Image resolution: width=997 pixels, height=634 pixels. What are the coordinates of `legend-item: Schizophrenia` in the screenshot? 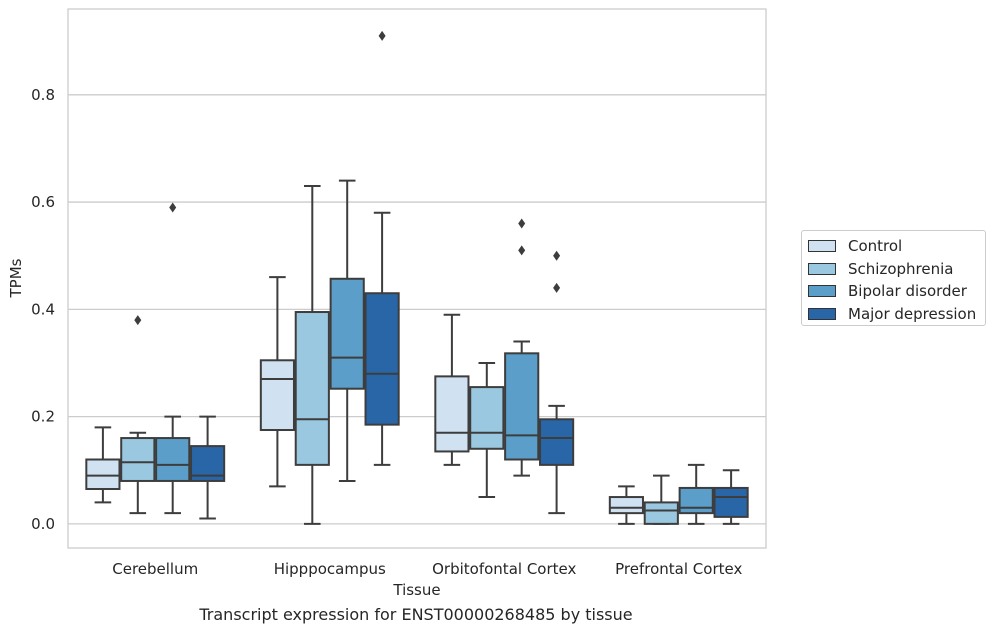 It's located at (896, 269).